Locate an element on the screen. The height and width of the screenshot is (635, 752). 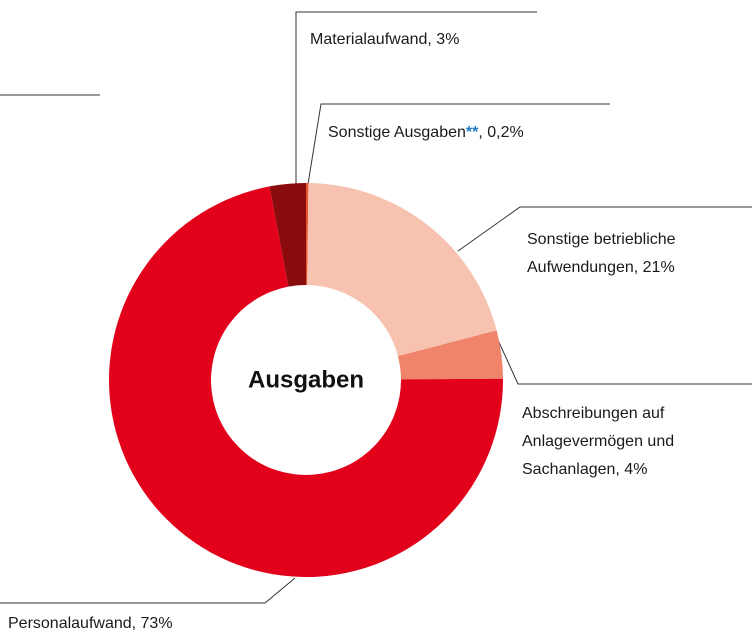
slice-label: Materialaufwand, 3% is located at coordinates (384, 39).